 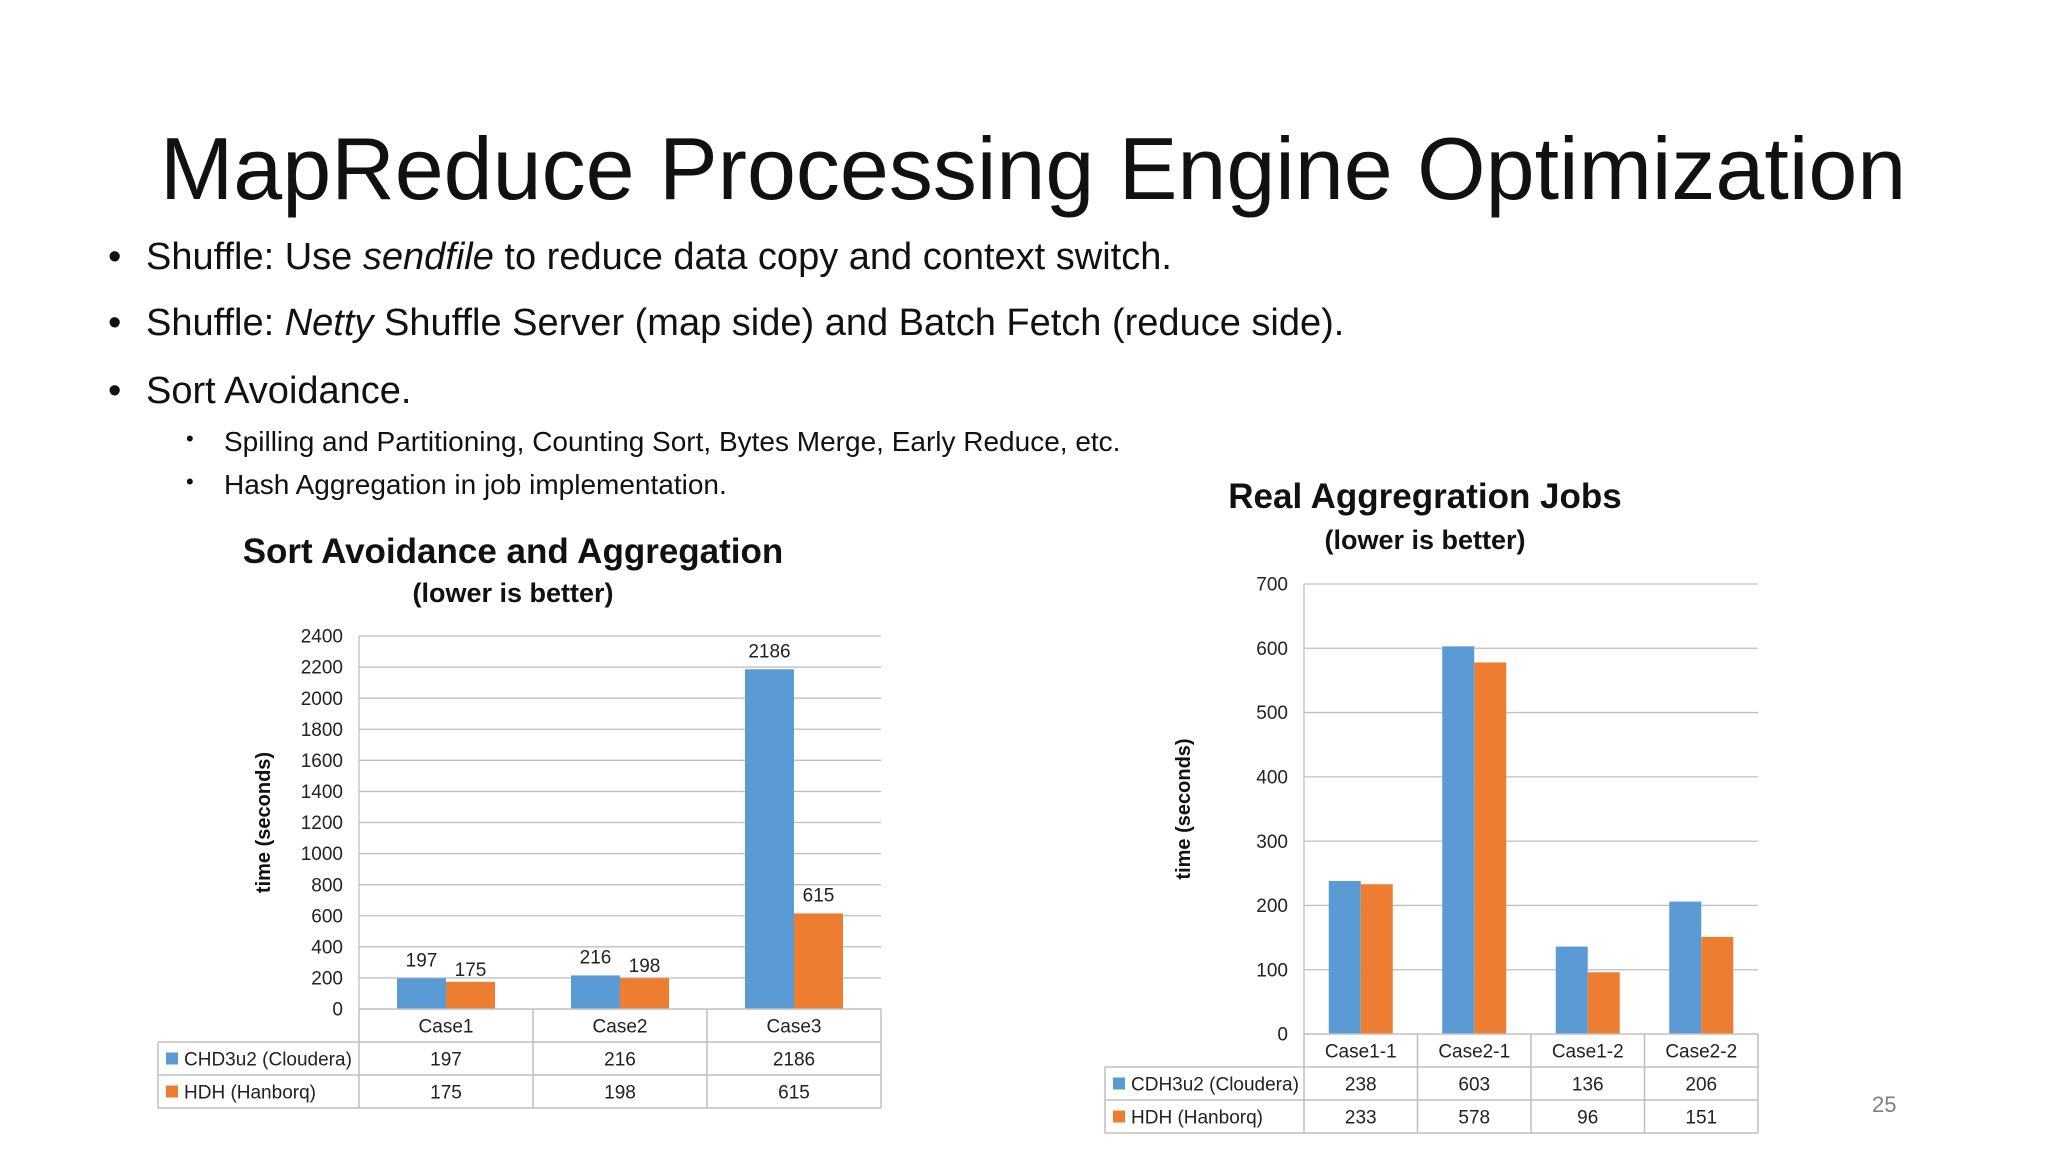 What do you see at coordinates (446, 1059) in the screenshot?
I see `table-value: 197` at bounding box center [446, 1059].